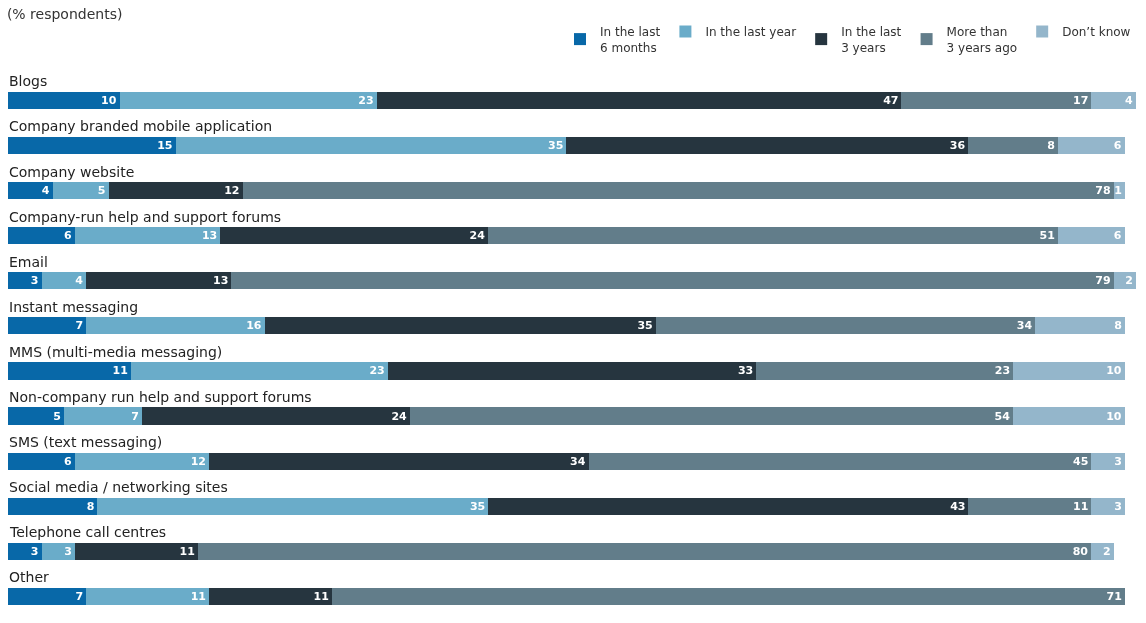  What do you see at coordinates (64, 14) in the screenshot?
I see `chart-title: (% respondents)` at bounding box center [64, 14].